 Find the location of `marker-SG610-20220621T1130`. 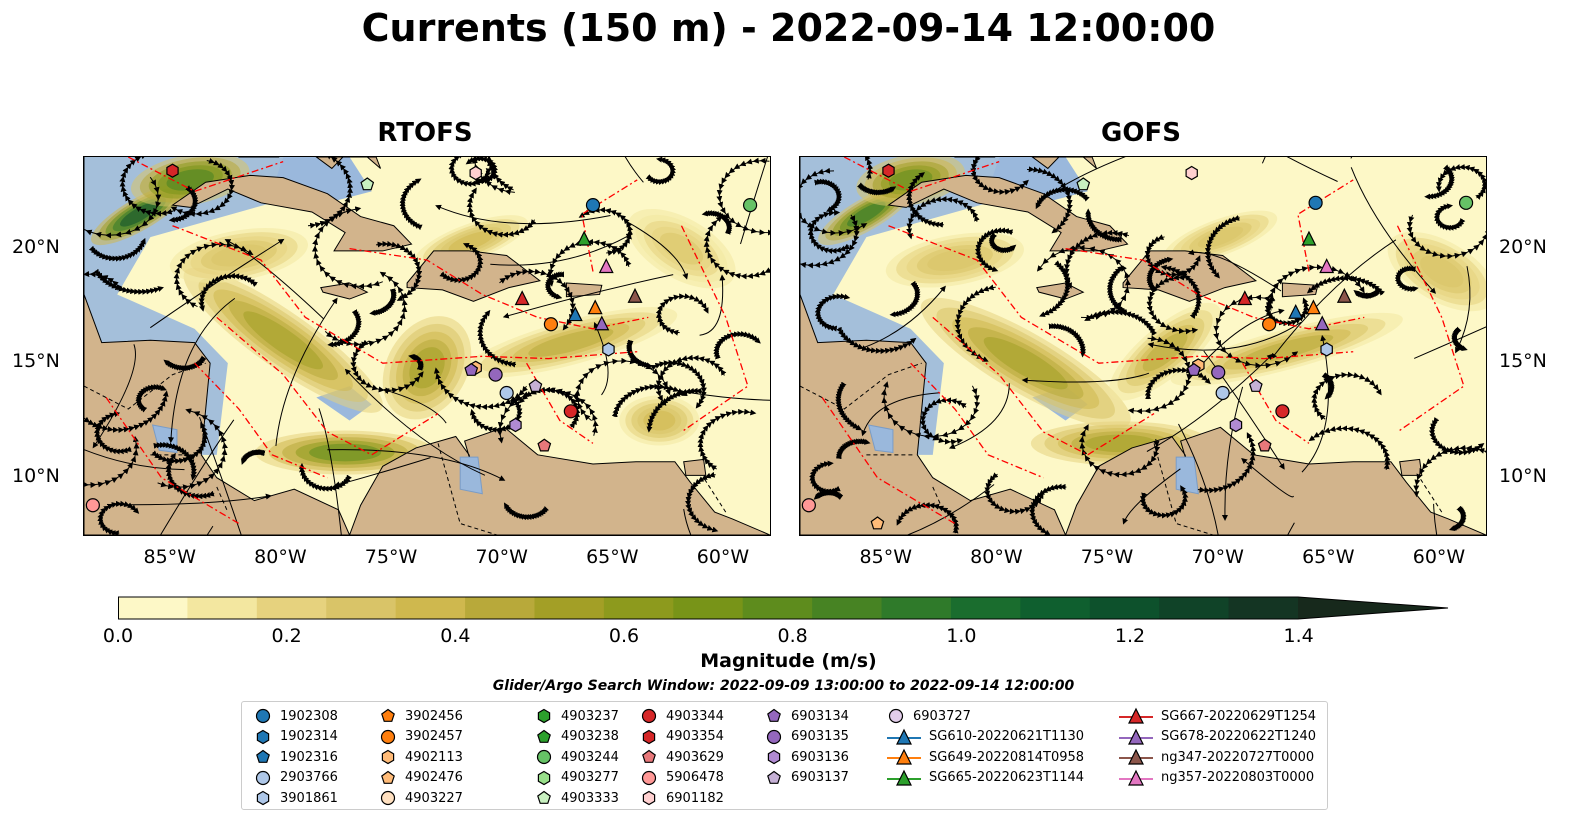

marker-SG610-20220621T1130 is located at coordinates (575, 314).